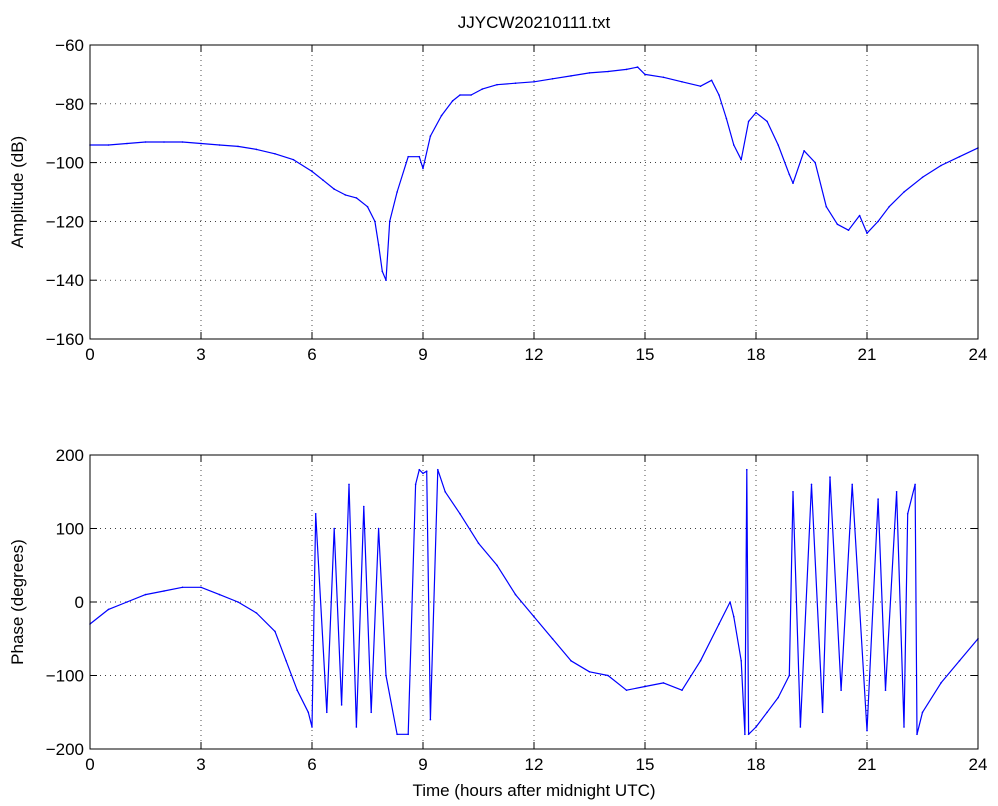  What do you see at coordinates (756, 764) in the screenshot?
I see `phase-x-tick-label: 18` at bounding box center [756, 764].